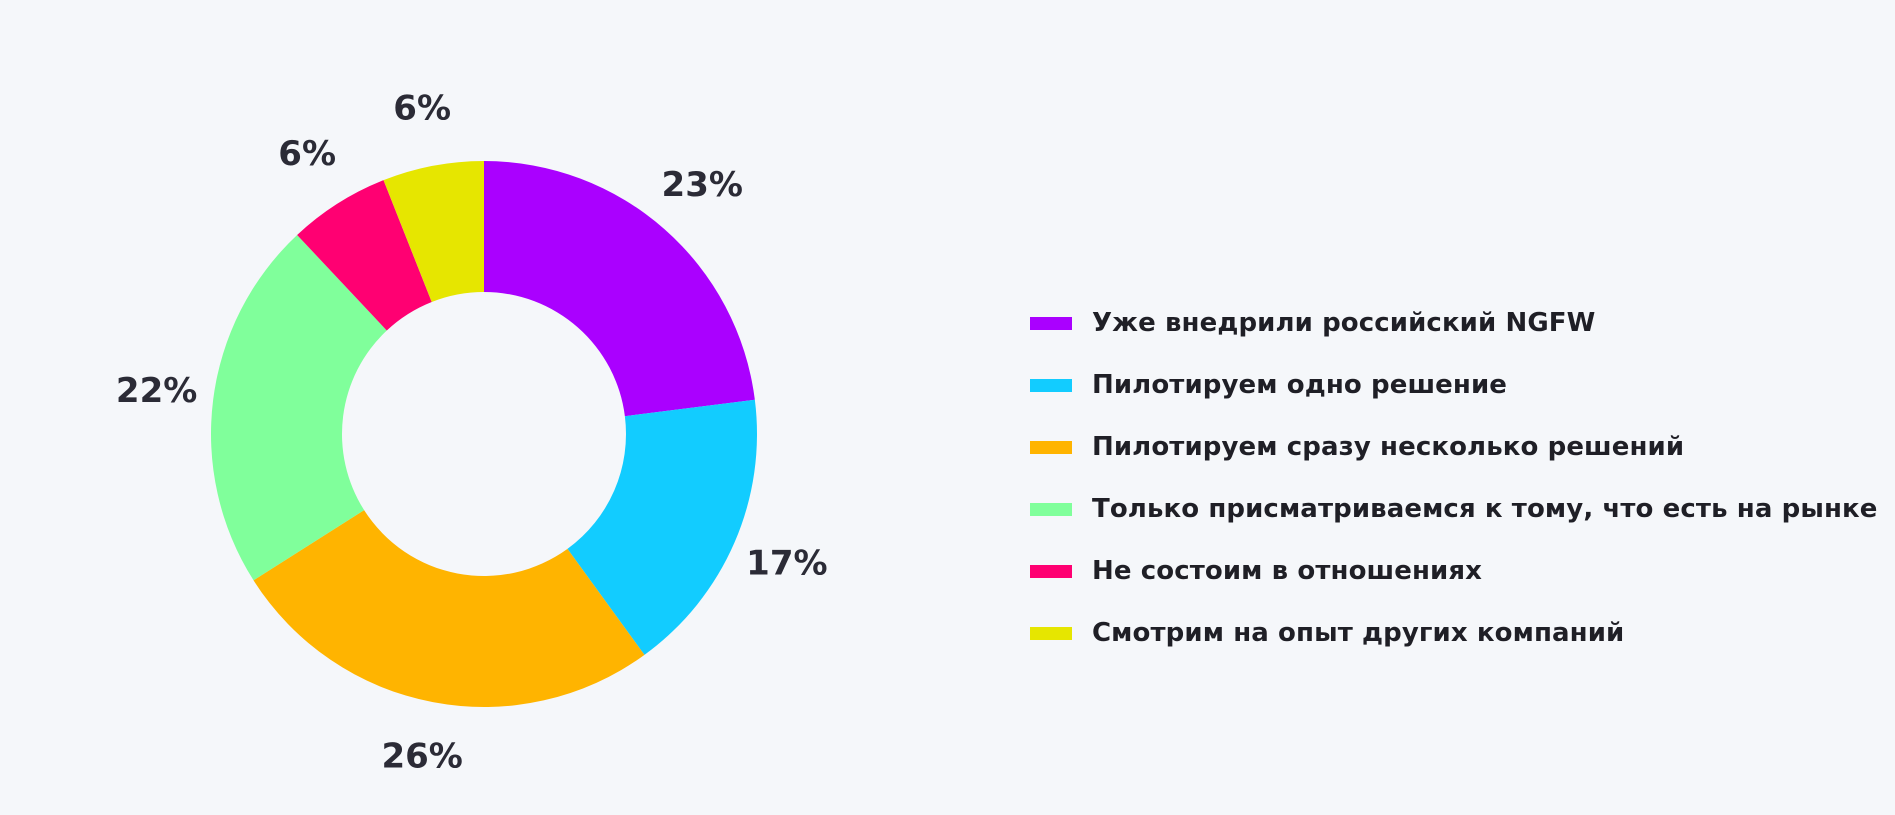 The width and height of the screenshot is (1895, 815). Describe the element at coordinates (1388, 447) in the screenshot. I see `legend-label: Пилотируем сразу несколько решений` at that location.